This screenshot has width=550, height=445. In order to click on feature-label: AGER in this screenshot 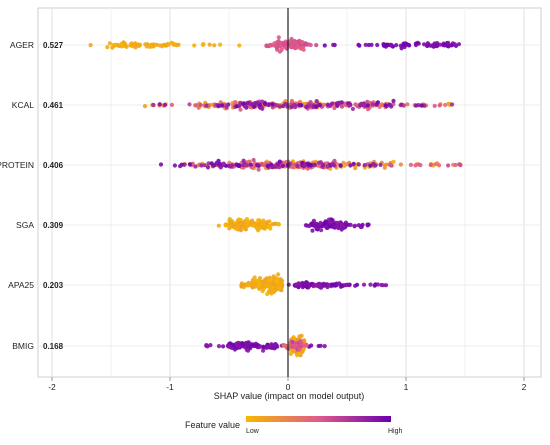, I will do `click(22, 45)`.